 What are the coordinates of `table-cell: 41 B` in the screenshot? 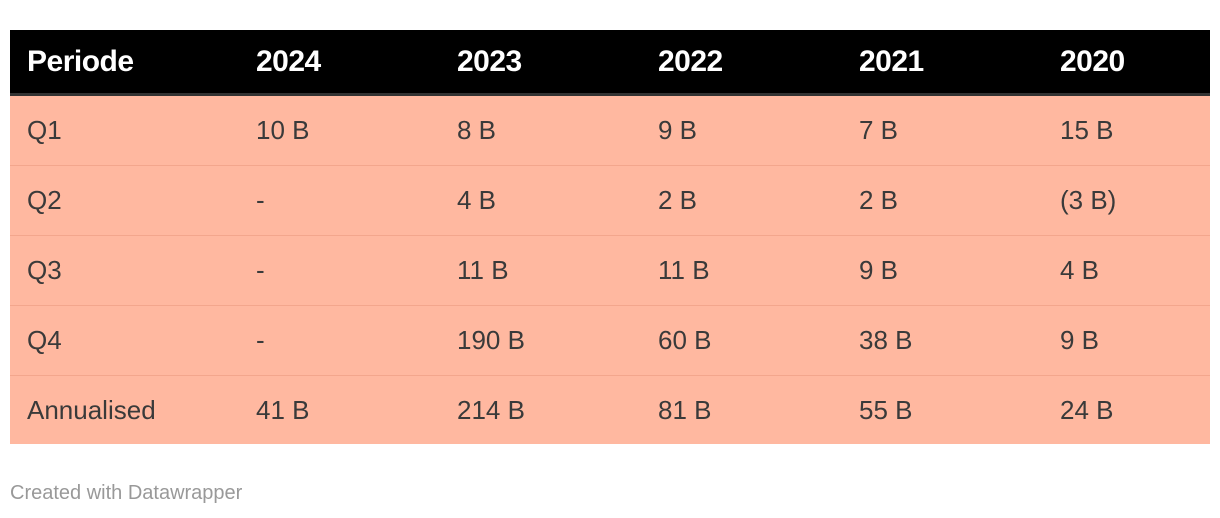 It's located at (339, 409).